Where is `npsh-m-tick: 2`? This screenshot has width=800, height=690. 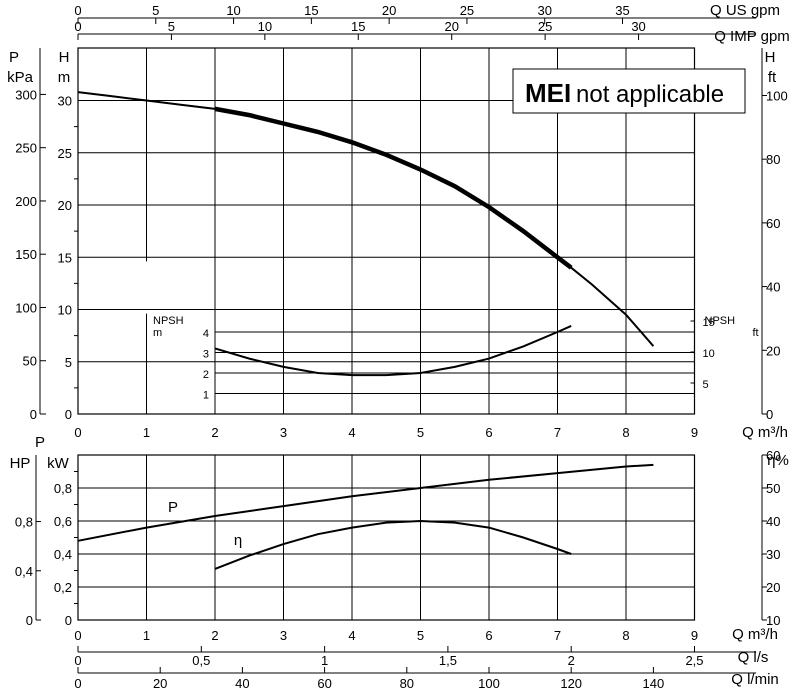
npsh-m-tick: 2 is located at coordinates (206, 375).